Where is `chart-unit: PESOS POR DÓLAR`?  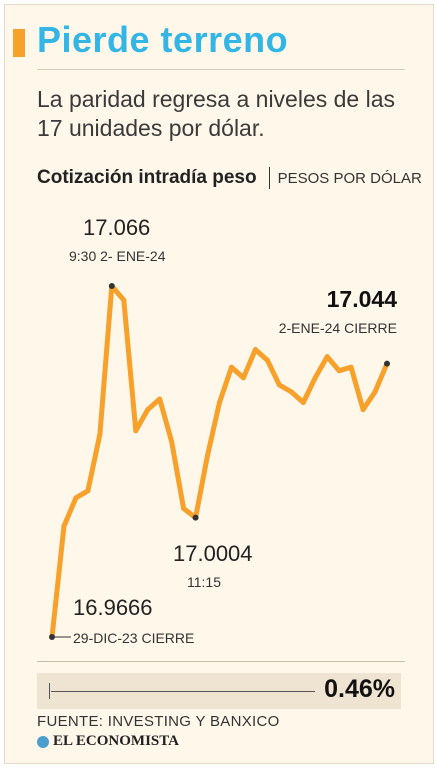
chart-unit: PESOS POR DÓLAR is located at coordinates (349, 178).